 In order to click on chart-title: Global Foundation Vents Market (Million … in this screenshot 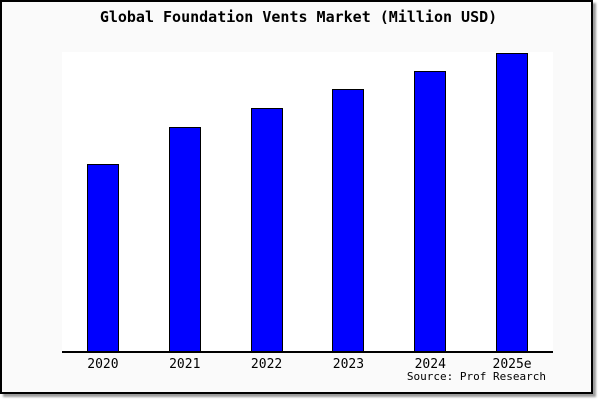, I will do `click(298, 17)`.